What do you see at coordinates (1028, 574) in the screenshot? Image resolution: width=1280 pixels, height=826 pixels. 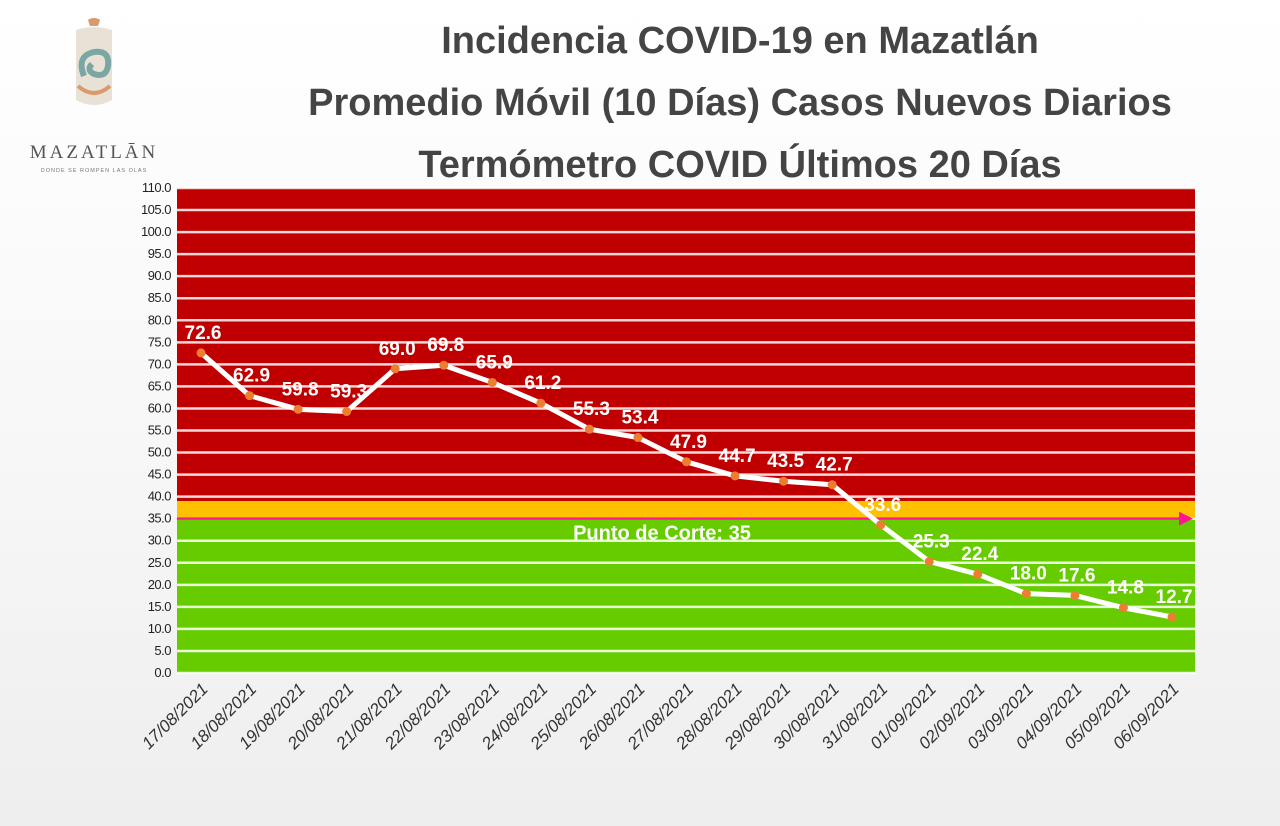 I see `data-label: 18.0` at bounding box center [1028, 574].